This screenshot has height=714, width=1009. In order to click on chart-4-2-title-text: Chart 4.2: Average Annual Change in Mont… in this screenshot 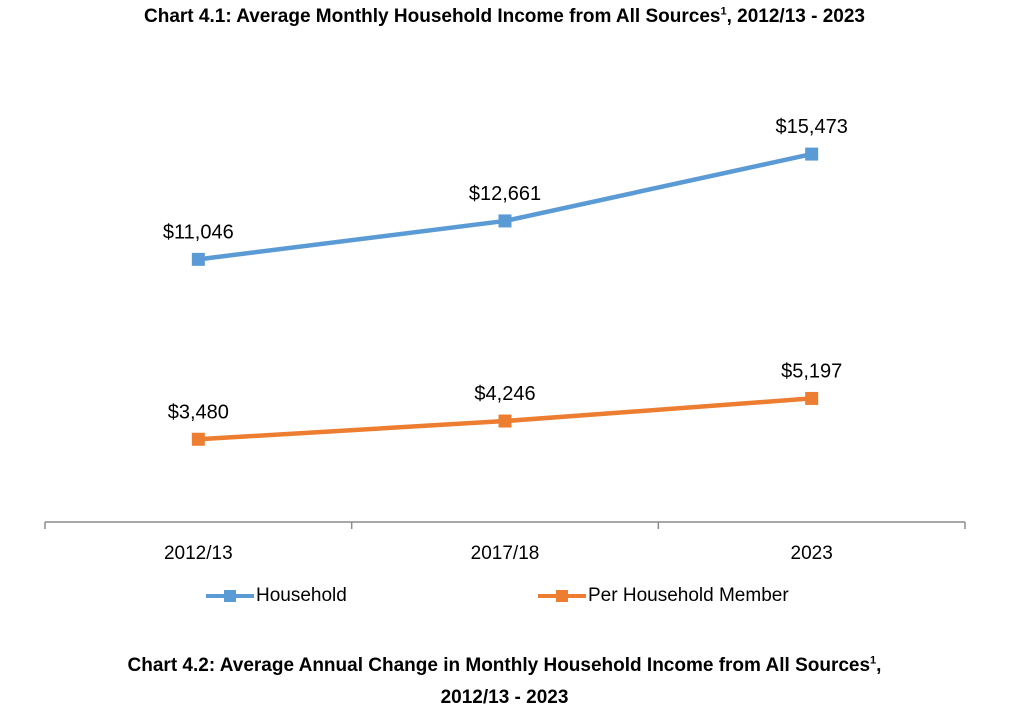, I will do `click(499, 665)`.